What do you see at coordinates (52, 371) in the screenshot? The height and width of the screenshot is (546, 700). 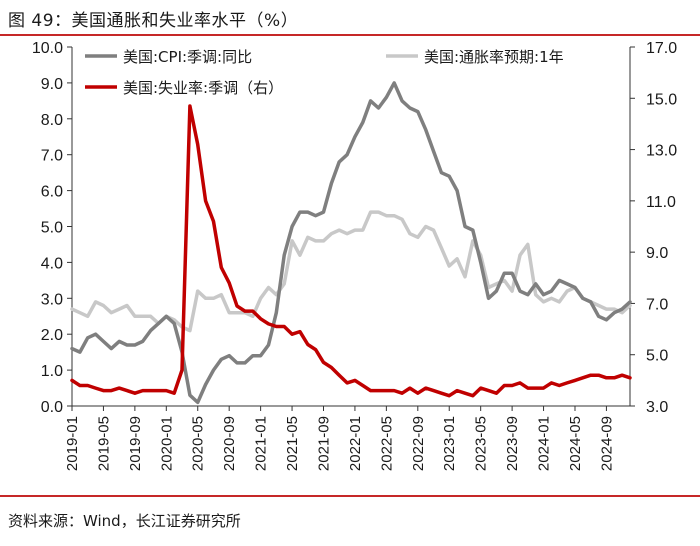 I see `y-tick-label: 1.0` at bounding box center [52, 371].